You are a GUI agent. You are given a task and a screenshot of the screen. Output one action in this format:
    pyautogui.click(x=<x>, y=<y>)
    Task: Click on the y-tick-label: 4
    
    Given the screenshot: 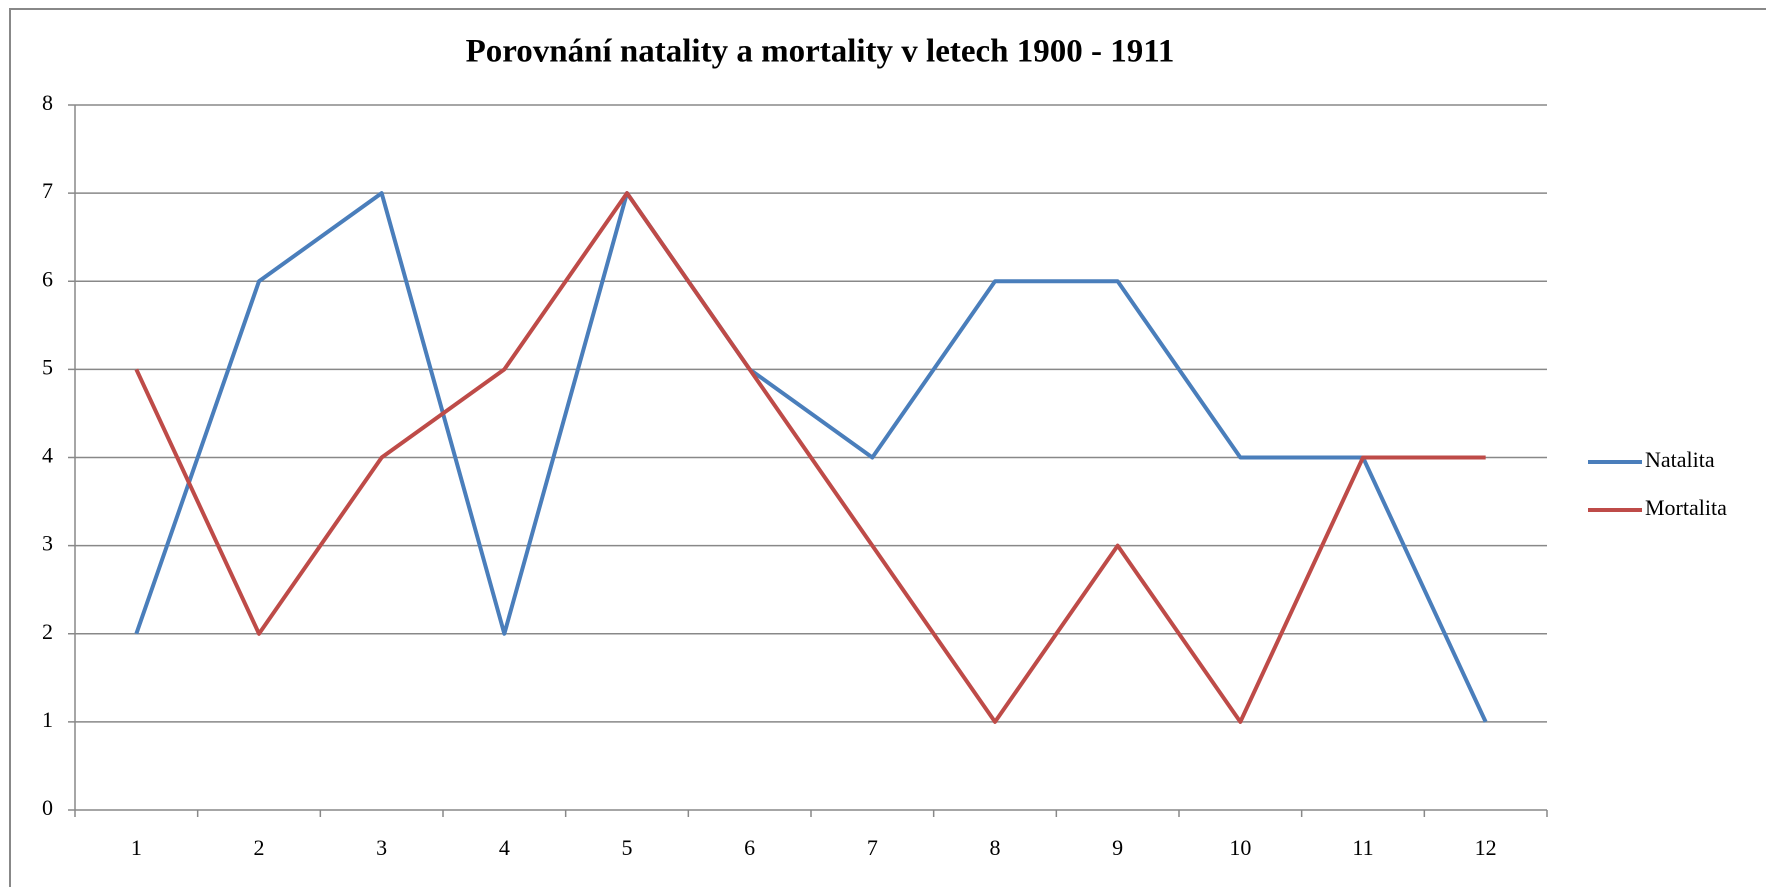 What is the action you would take?
    pyautogui.click(x=47, y=455)
    